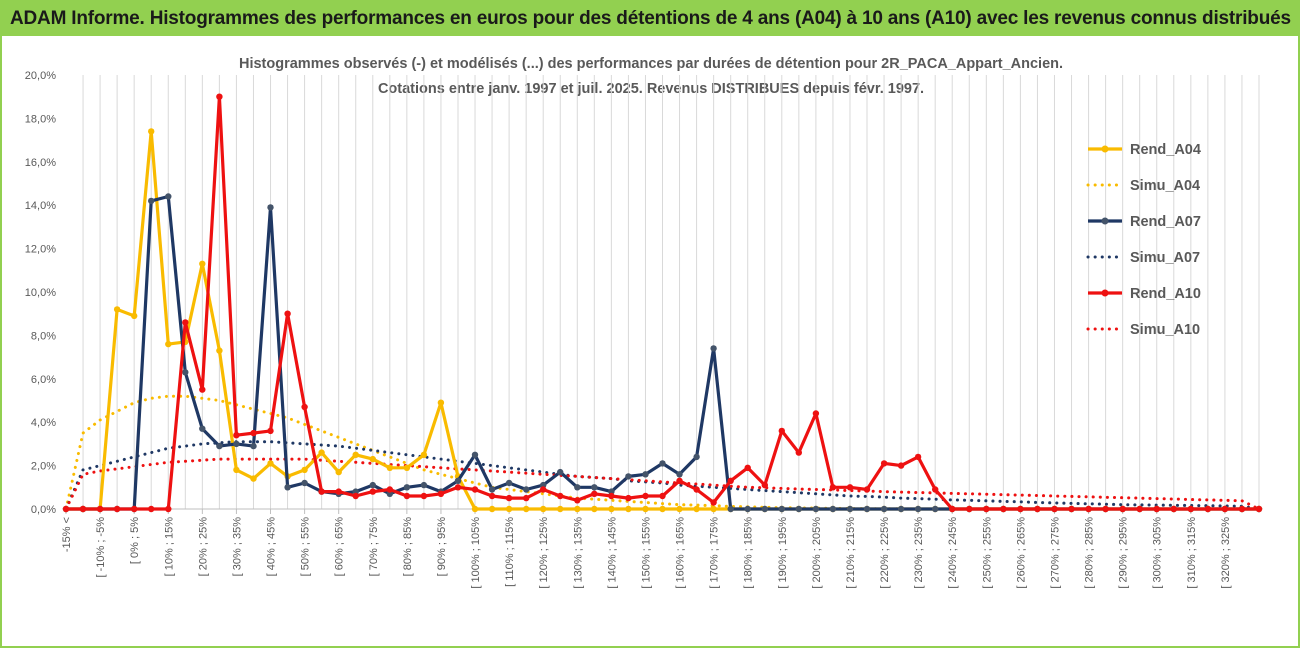 The image size is (1304, 652). I want to click on y-tick-label: 10,0%, so click(40, 293).